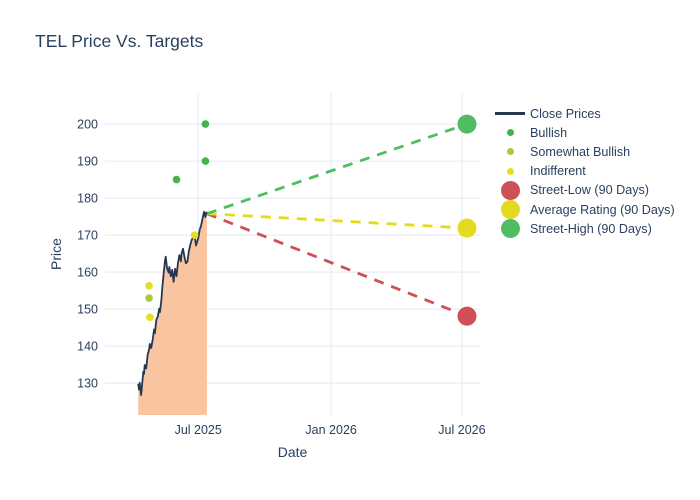  What do you see at coordinates (330, 430) in the screenshot?
I see `x-tick-label: Jan 2026` at bounding box center [330, 430].